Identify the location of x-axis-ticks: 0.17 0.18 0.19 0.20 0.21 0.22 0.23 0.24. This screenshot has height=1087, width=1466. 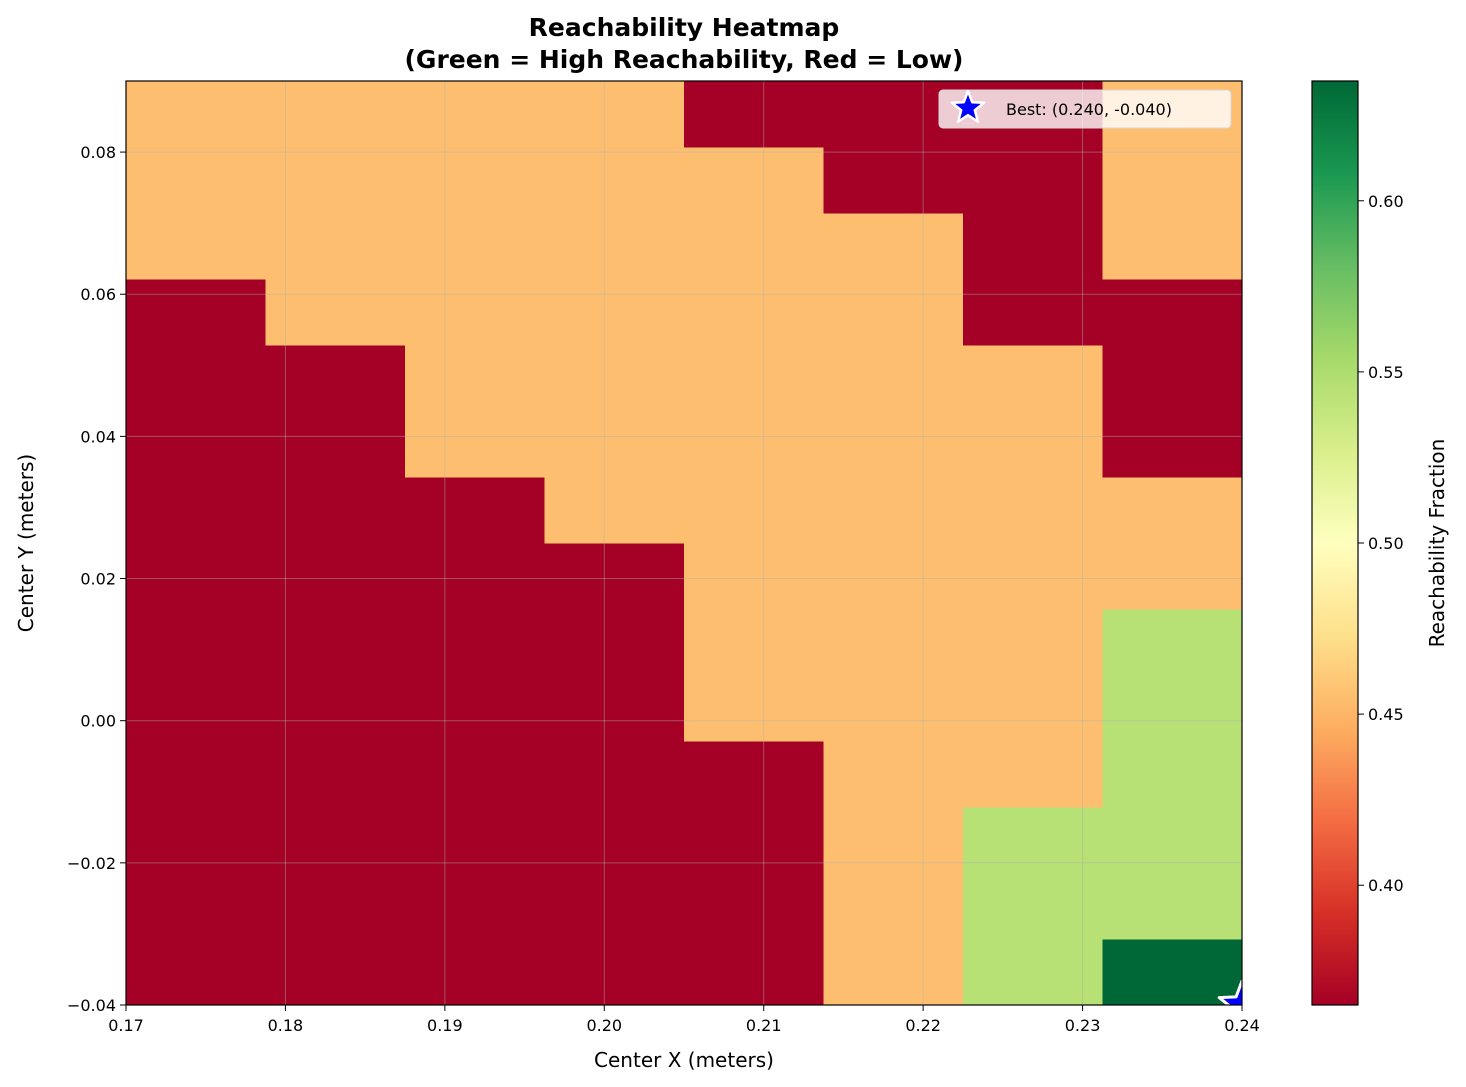
(684, 1020).